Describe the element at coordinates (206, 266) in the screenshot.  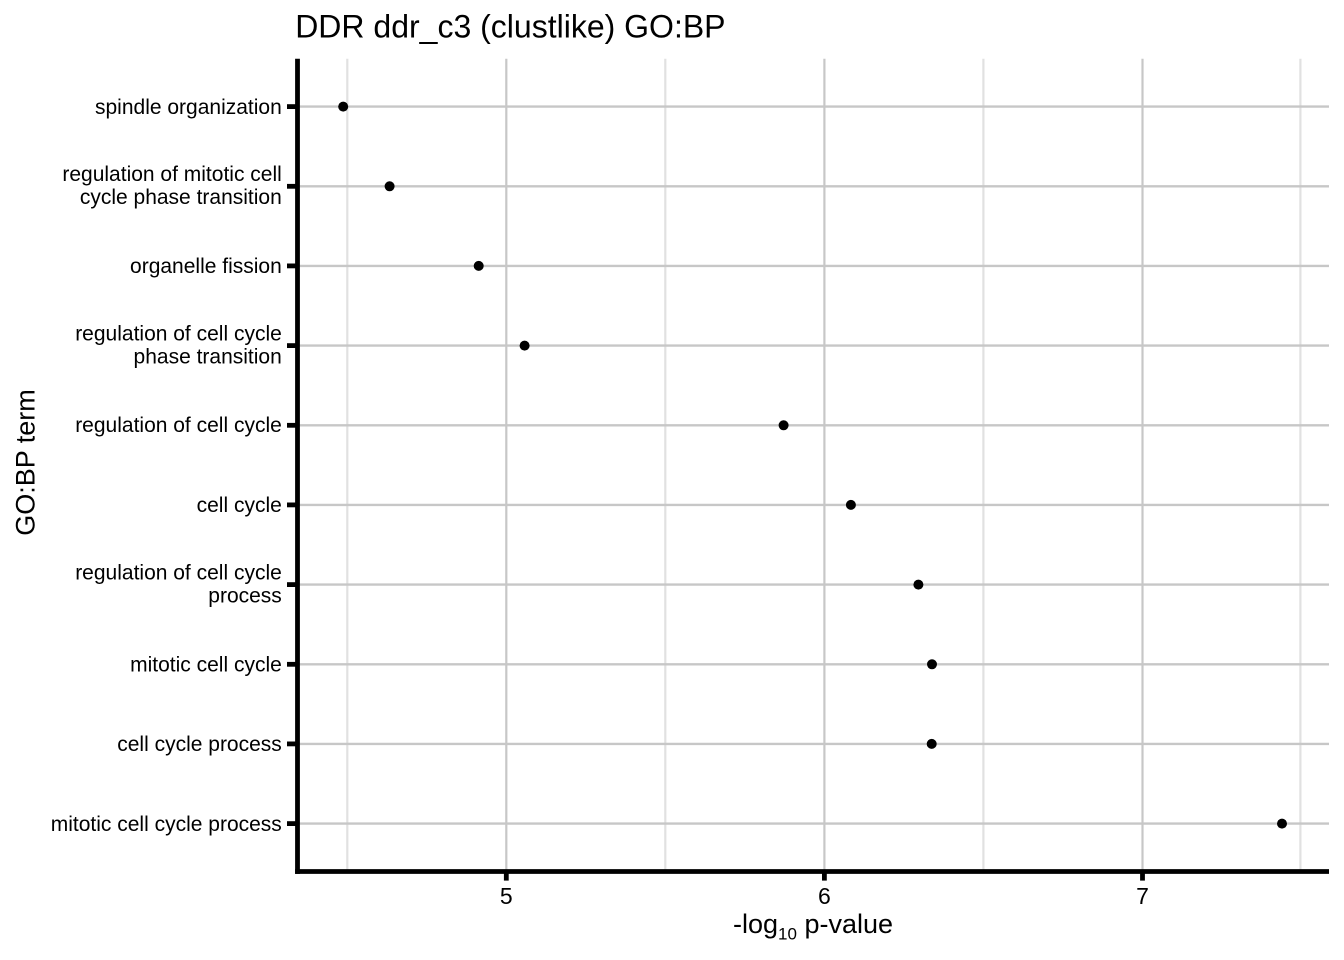
I see `svg-text: organelle fission` at that location.